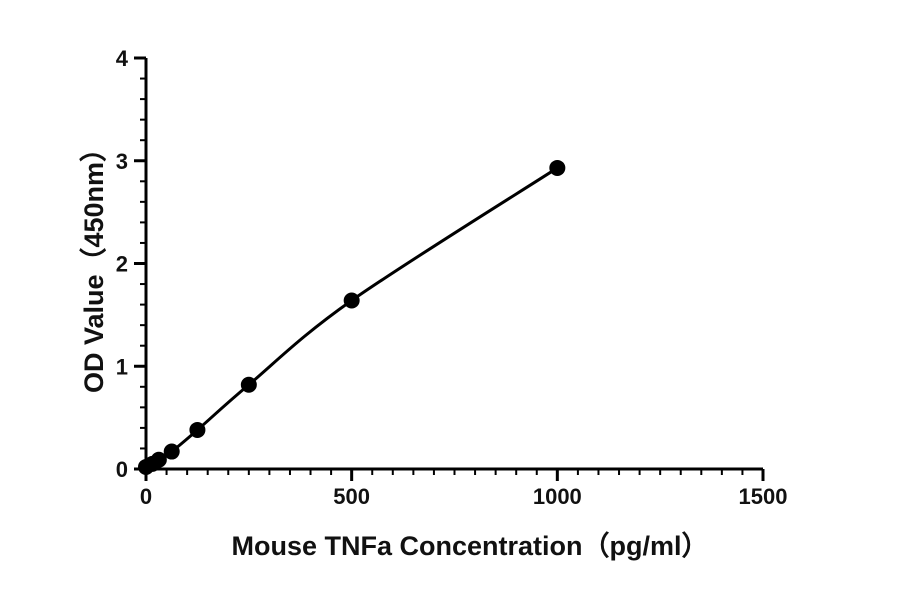 The height and width of the screenshot is (594, 900). Describe the element at coordinates (763, 496) in the screenshot. I see `x-tick-label: 1500` at that location.